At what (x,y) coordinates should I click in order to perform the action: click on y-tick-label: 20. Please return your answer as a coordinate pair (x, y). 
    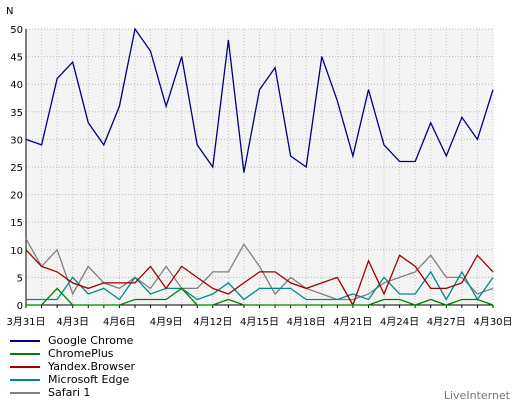
    Looking at the image, I should click on (16, 196).